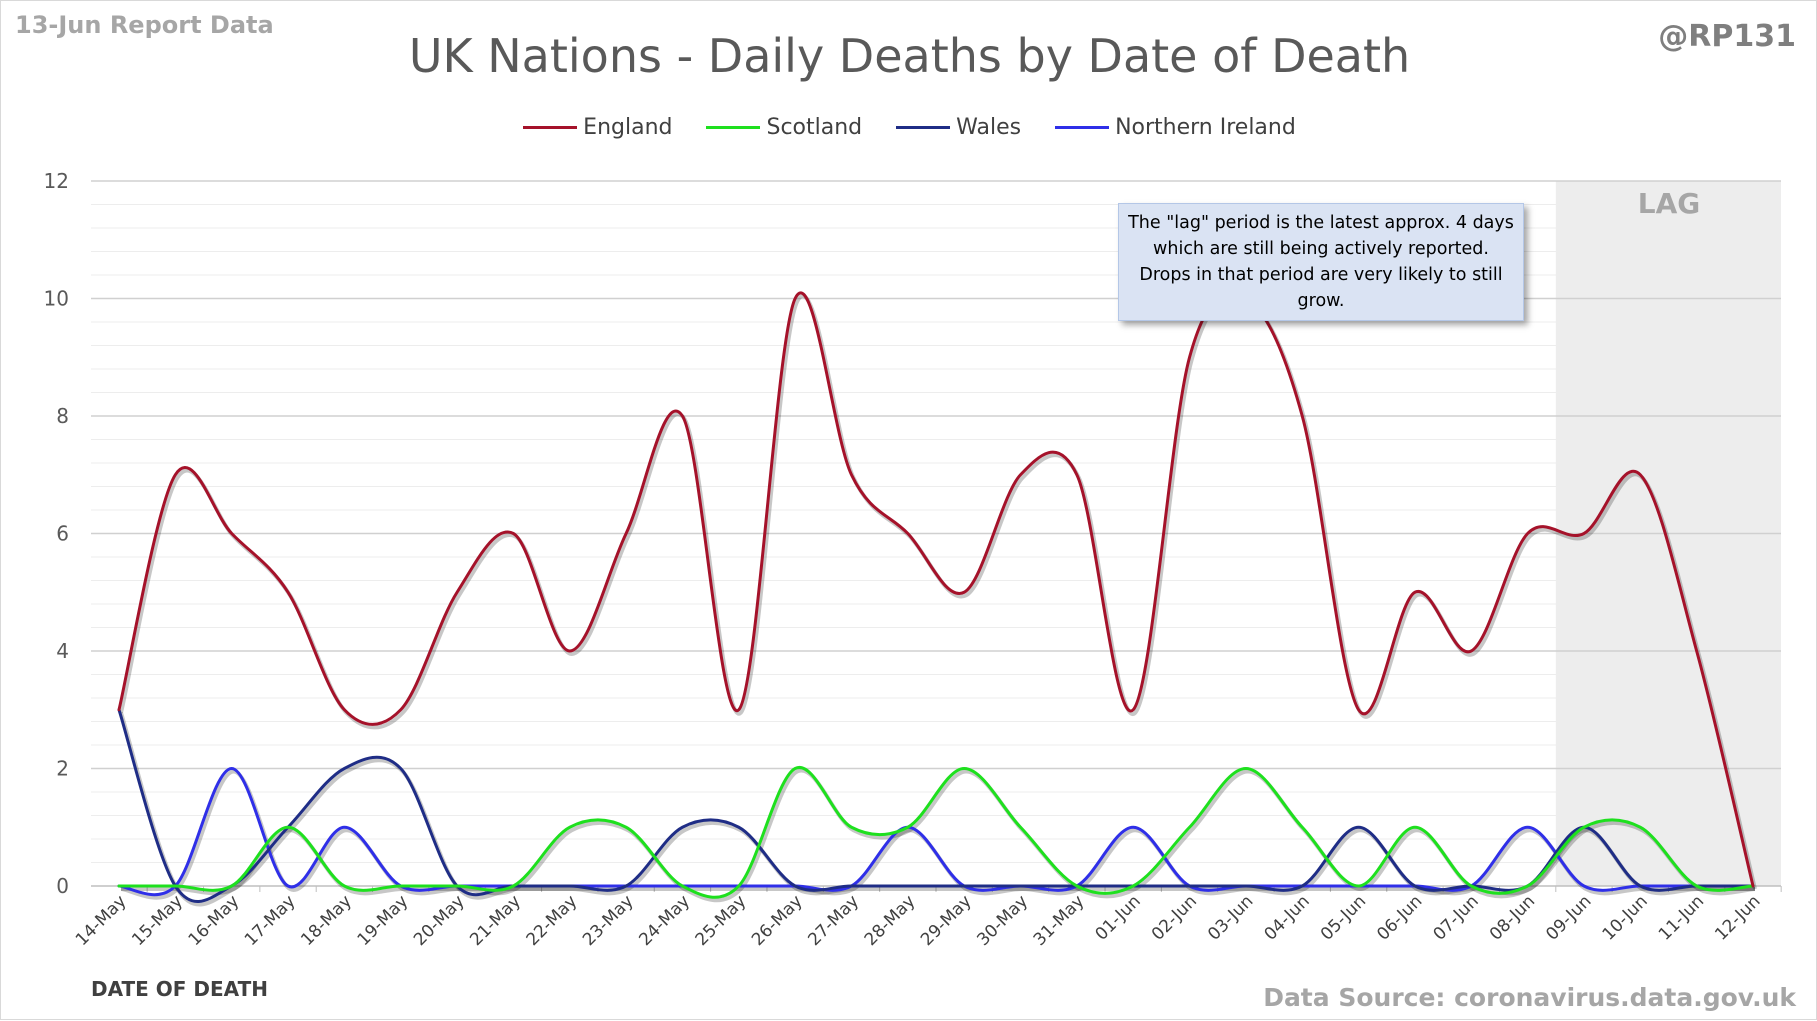 Image resolution: width=1817 pixels, height=1021 pixels. What do you see at coordinates (1059, 920) in the screenshot?
I see `x-tick-label: 31-May` at bounding box center [1059, 920].